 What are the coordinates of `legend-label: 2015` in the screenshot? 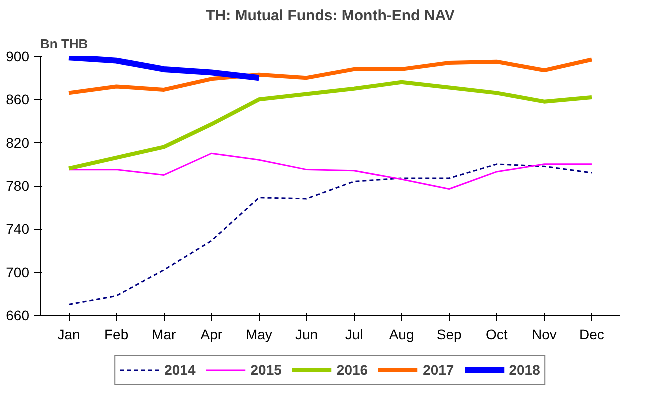 It's located at (266, 370).